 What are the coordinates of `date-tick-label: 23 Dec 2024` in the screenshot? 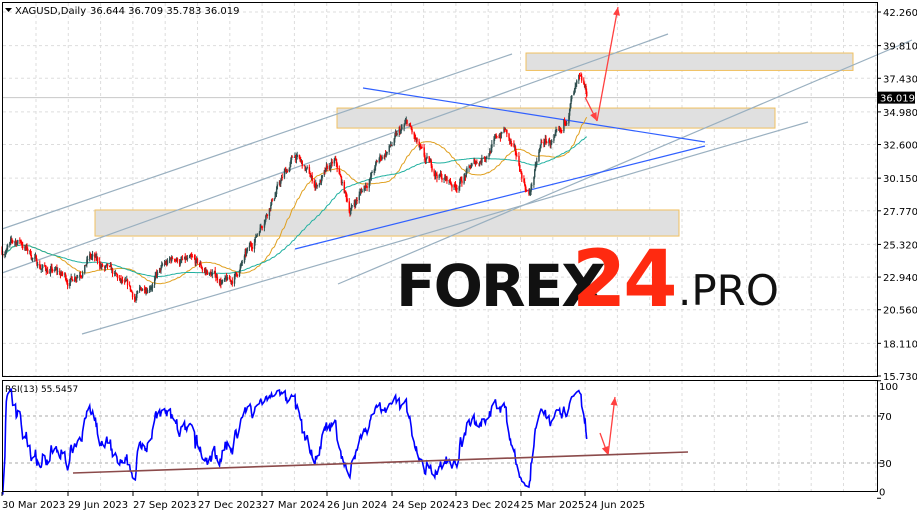 It's located at (488, 505).